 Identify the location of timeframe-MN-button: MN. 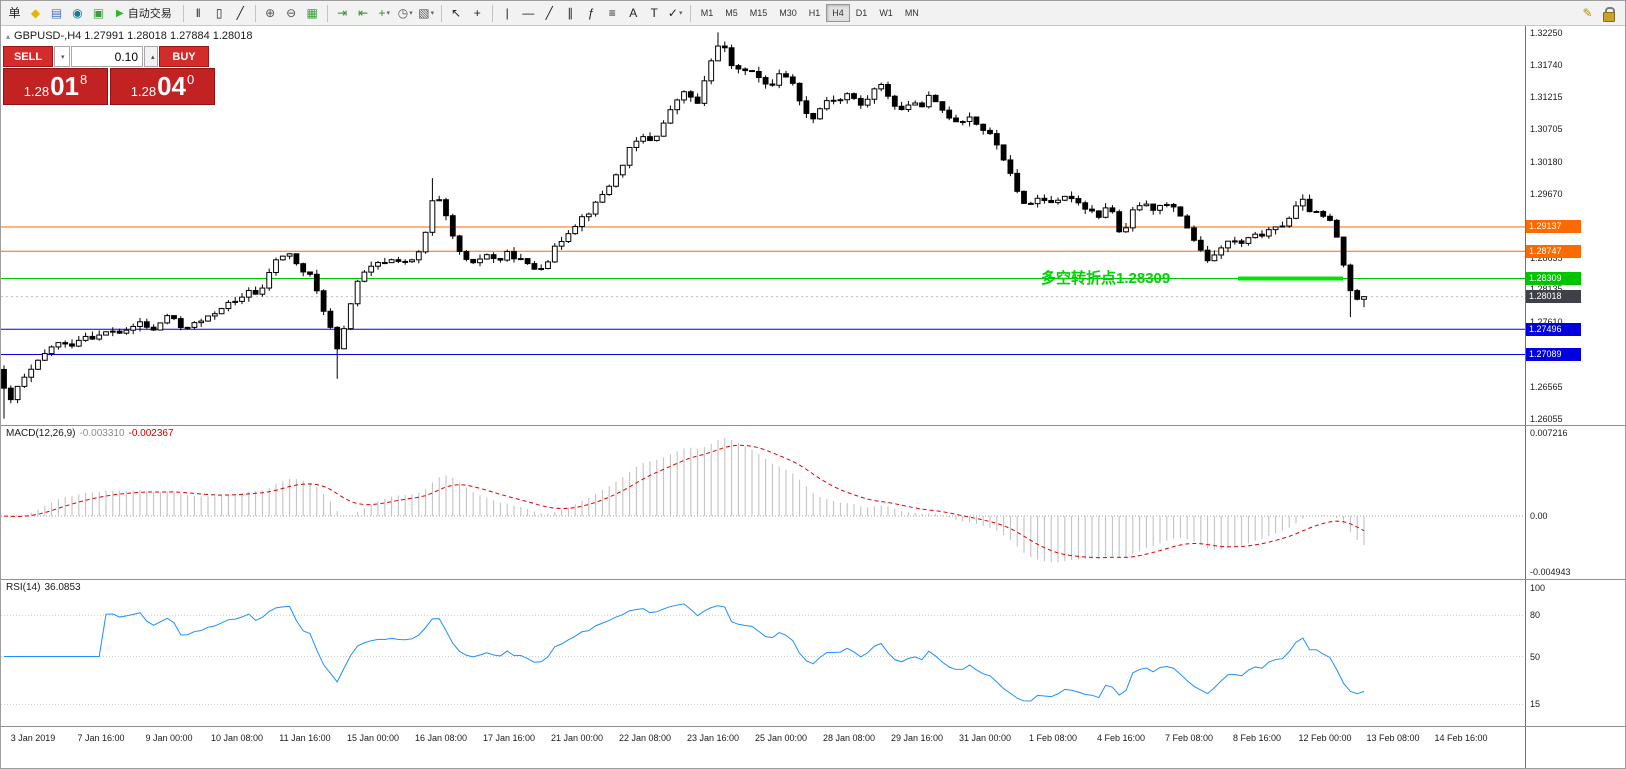
(912, 13).